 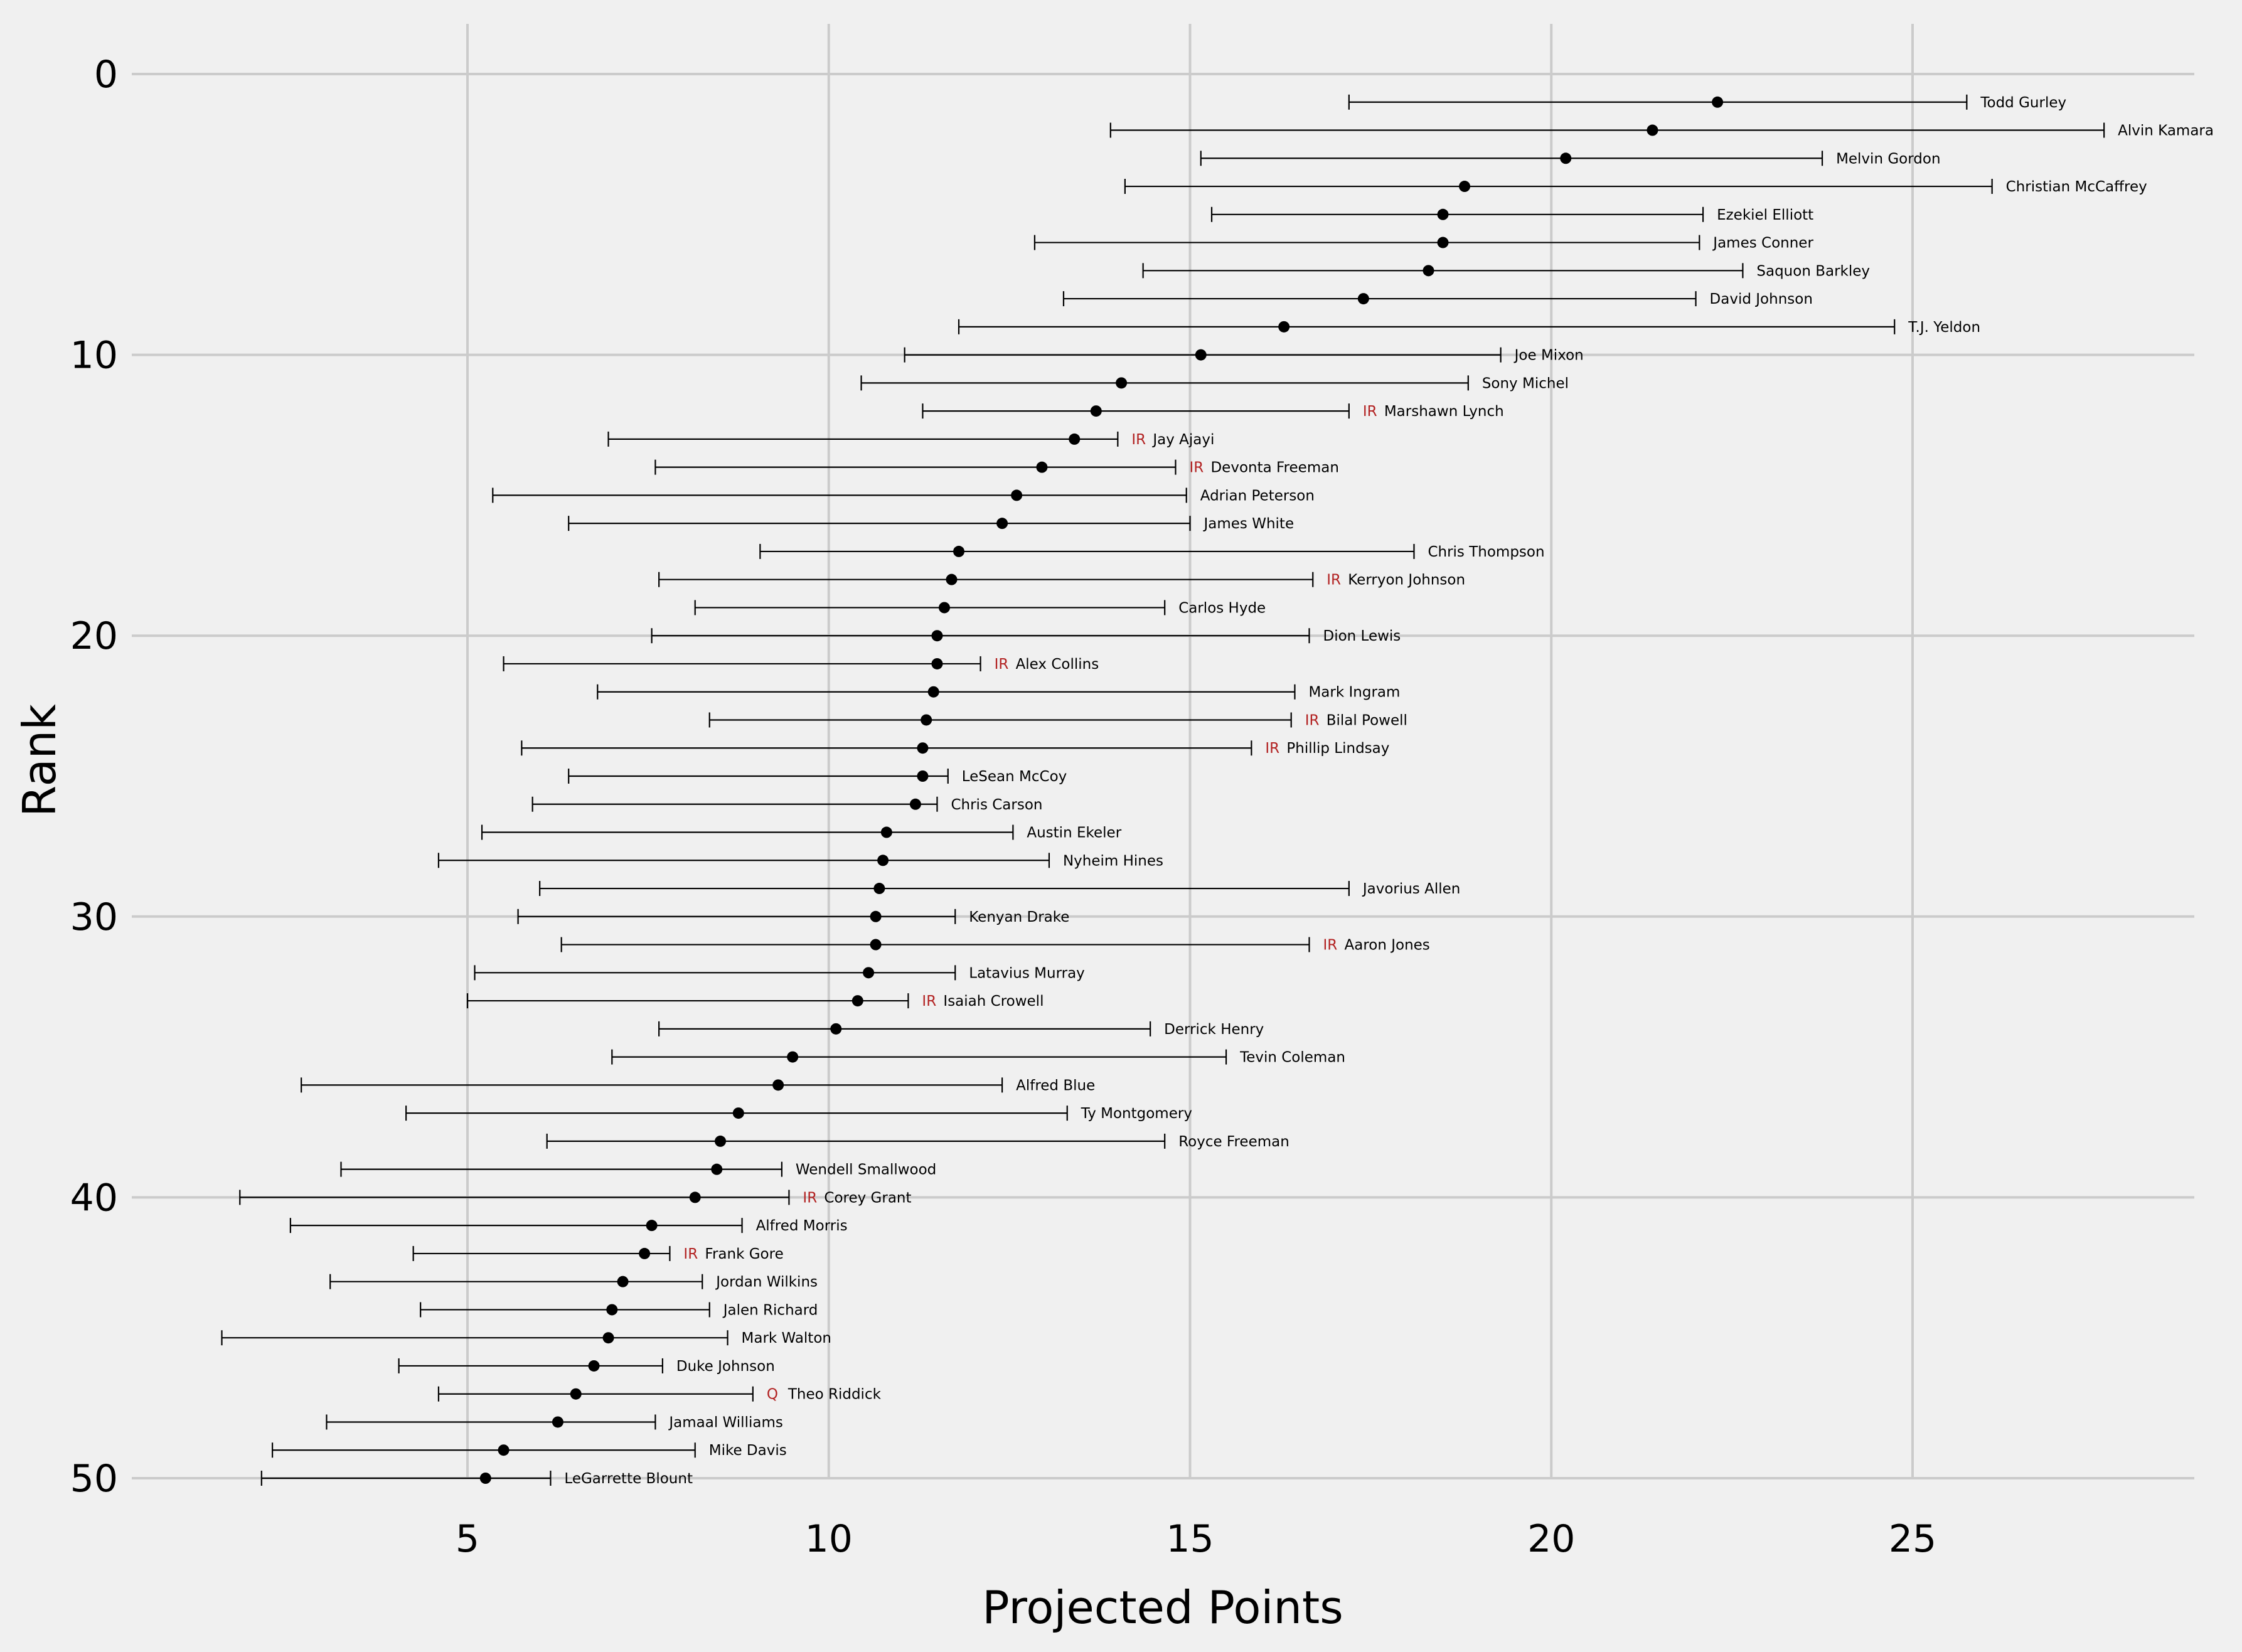 I want to click on x-tick-label: 5, so click(x=467, y=1539).